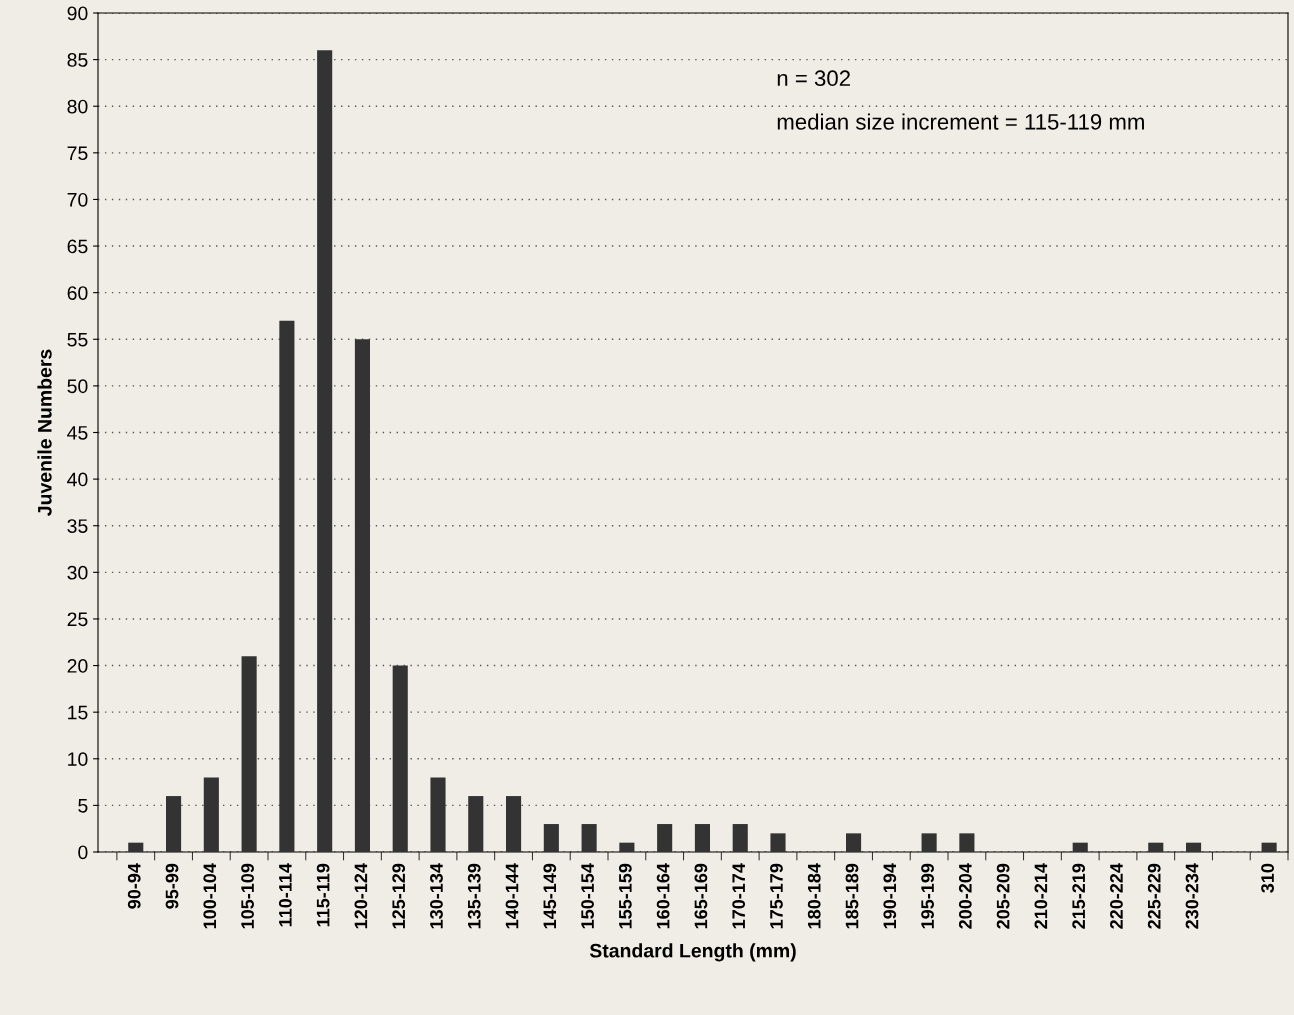  What do you see at coordinates (960, 121) in the screenshot?
I see `annotation: median size increment = 115-119 mm` at bounding box center [960, 121].